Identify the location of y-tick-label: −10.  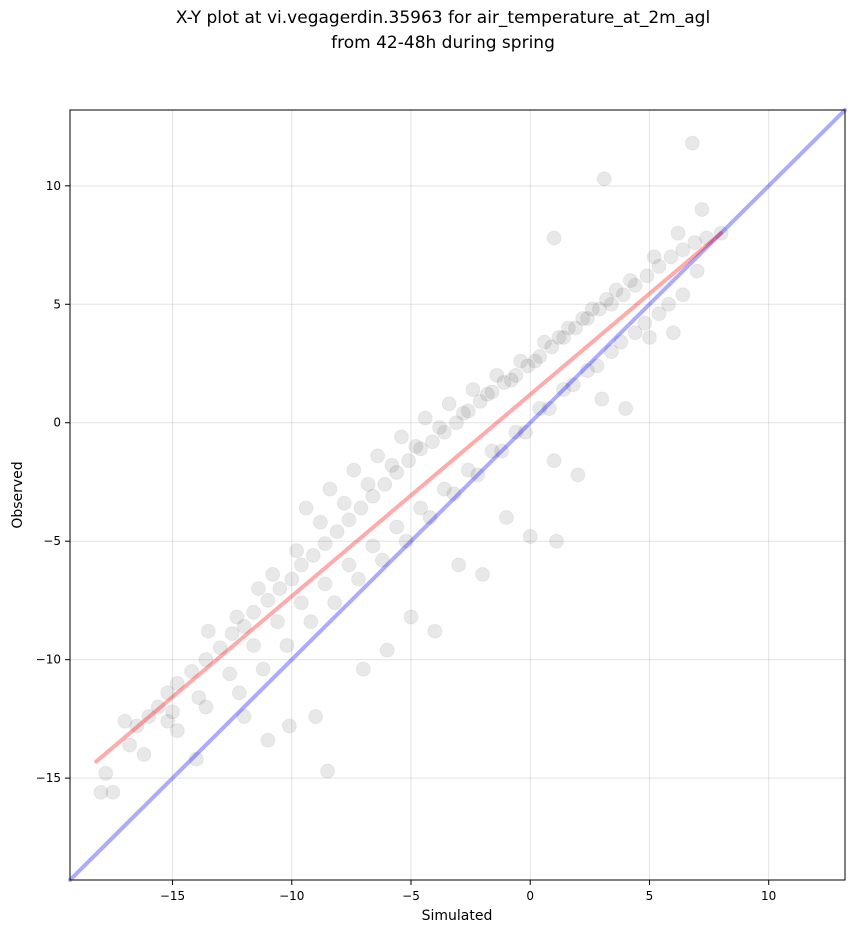
(48, 660).